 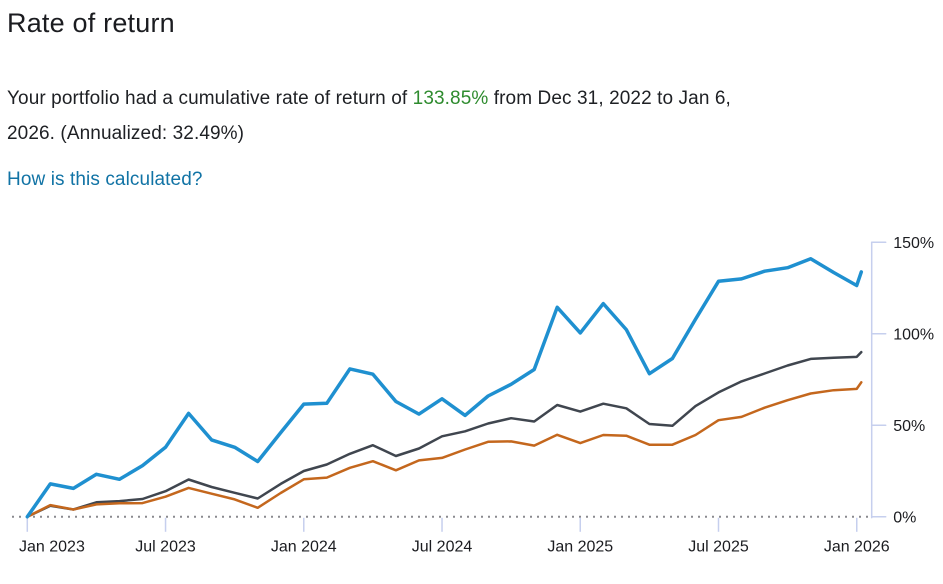 What do you see at coordinates (91, 23) in the screenshot?
I see `page-title: Rate of return` at bounding box center [91, 23].